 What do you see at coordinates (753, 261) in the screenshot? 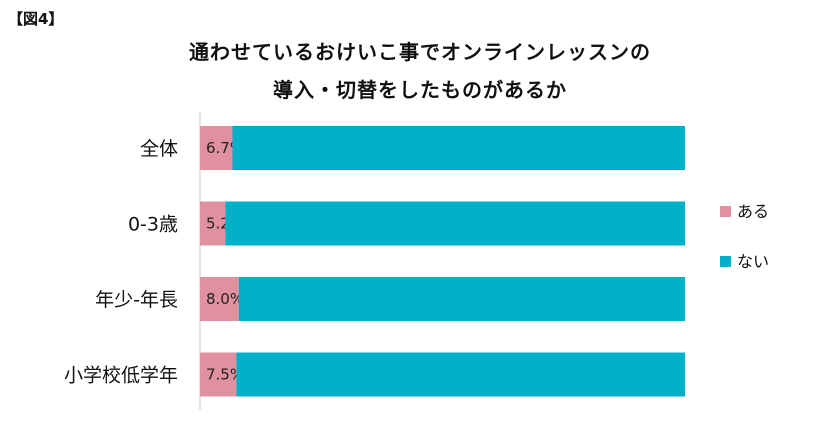
I see `legend-label-1: ない` at bounding box center [753, 261].